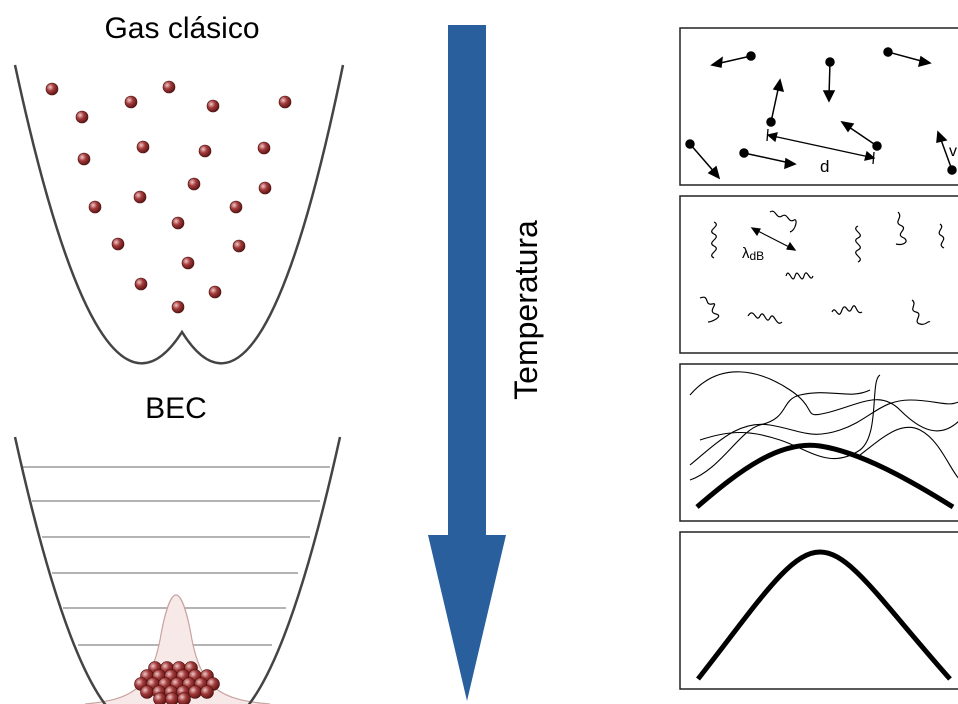 Image resolution: width=958 pixels, height=704 pixels. I want to click on panel-overlapping-waves, so click(818, 442).